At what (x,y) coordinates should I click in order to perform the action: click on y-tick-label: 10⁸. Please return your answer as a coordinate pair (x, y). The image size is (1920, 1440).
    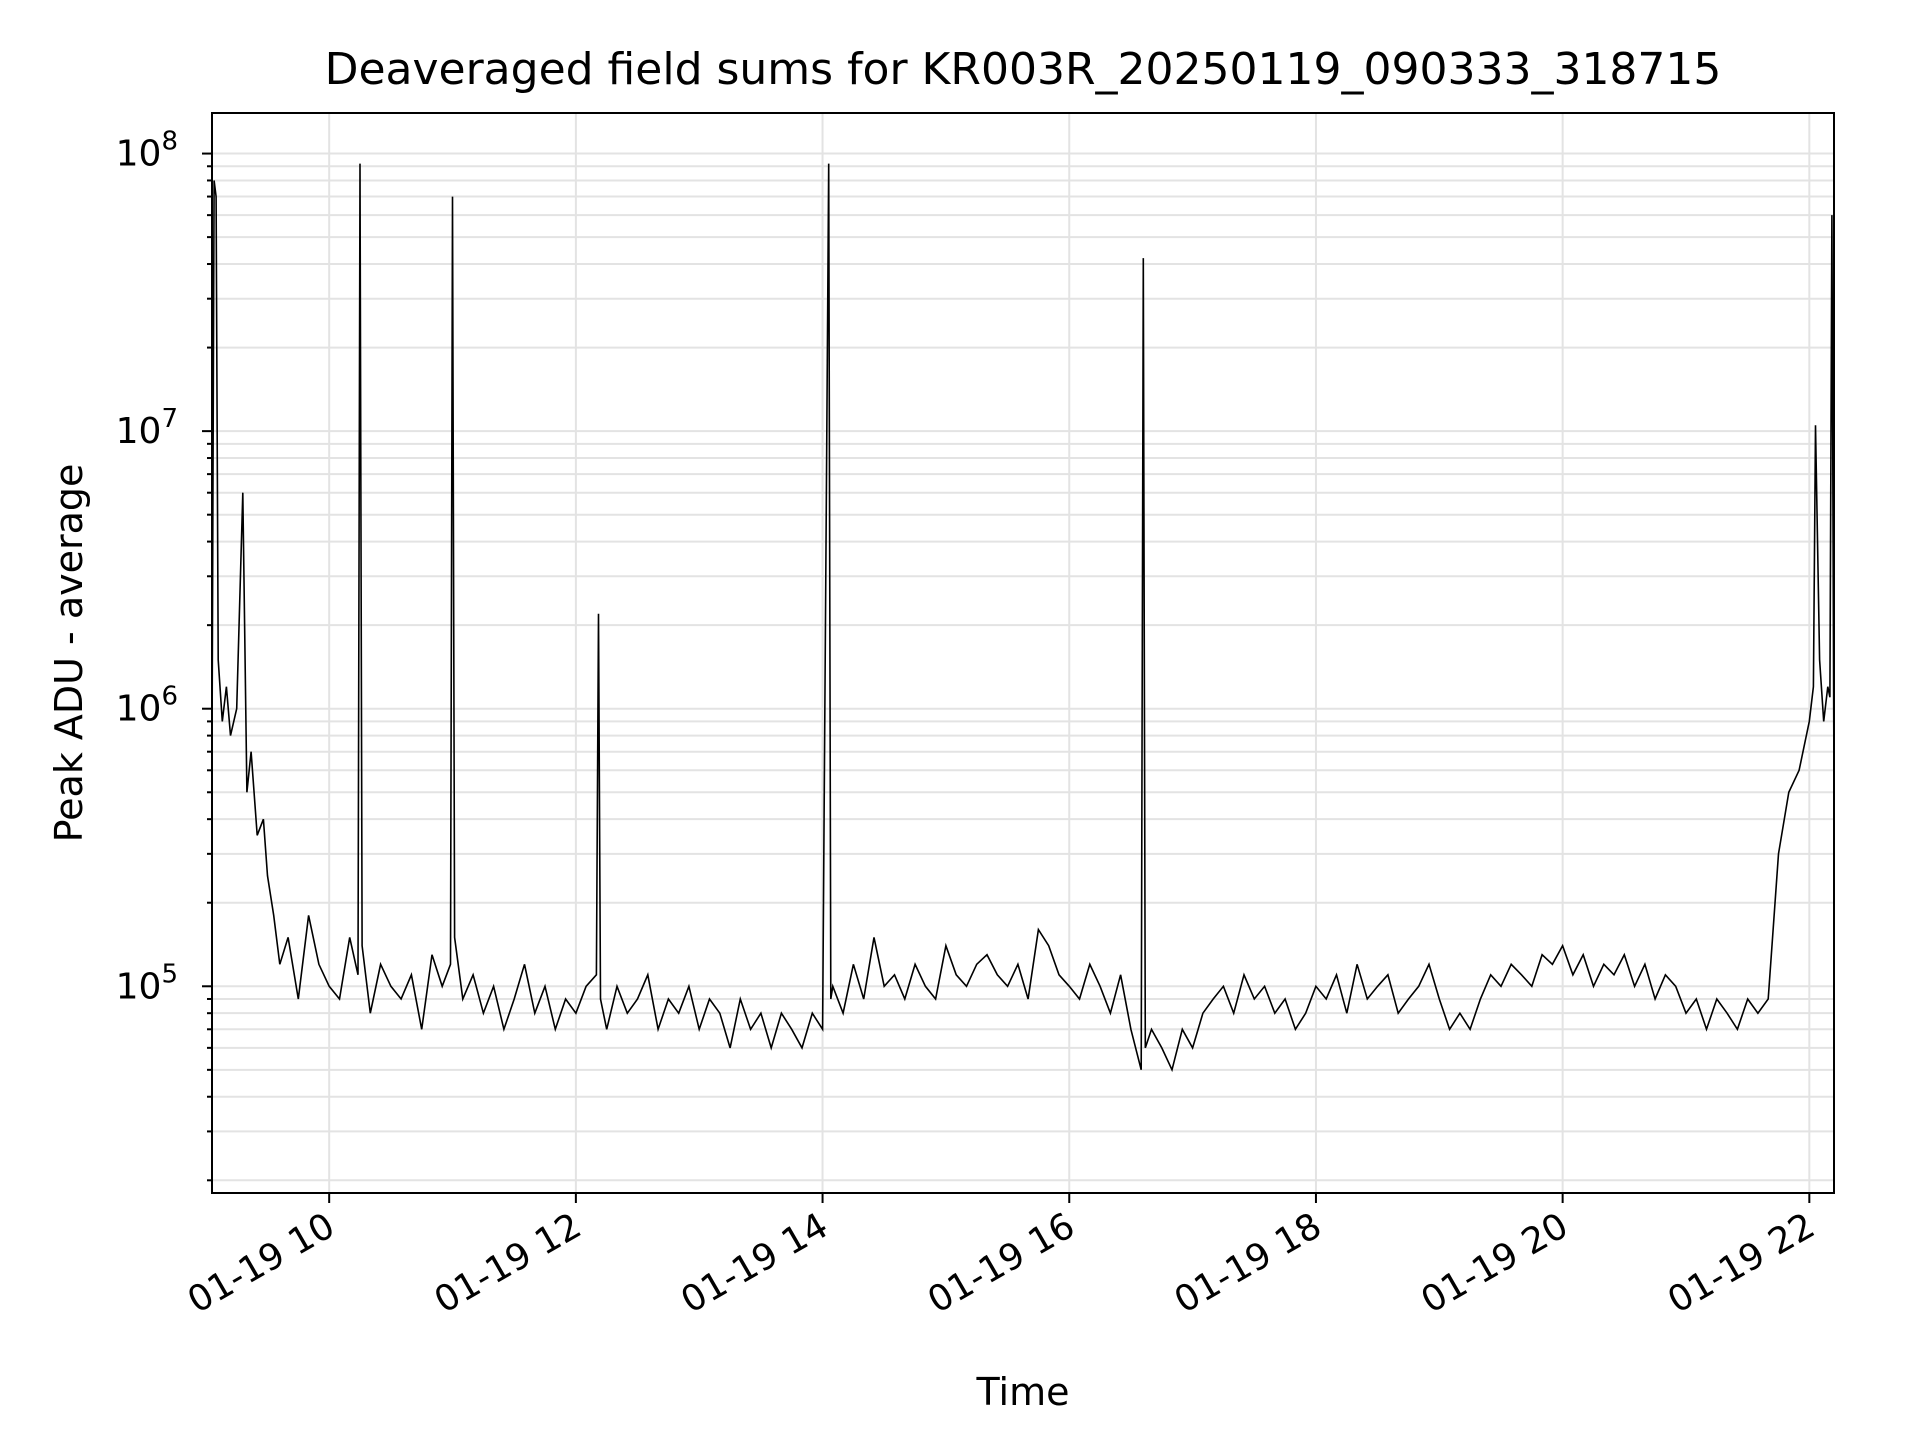
    Looking at the image, I should click on (147, 151).